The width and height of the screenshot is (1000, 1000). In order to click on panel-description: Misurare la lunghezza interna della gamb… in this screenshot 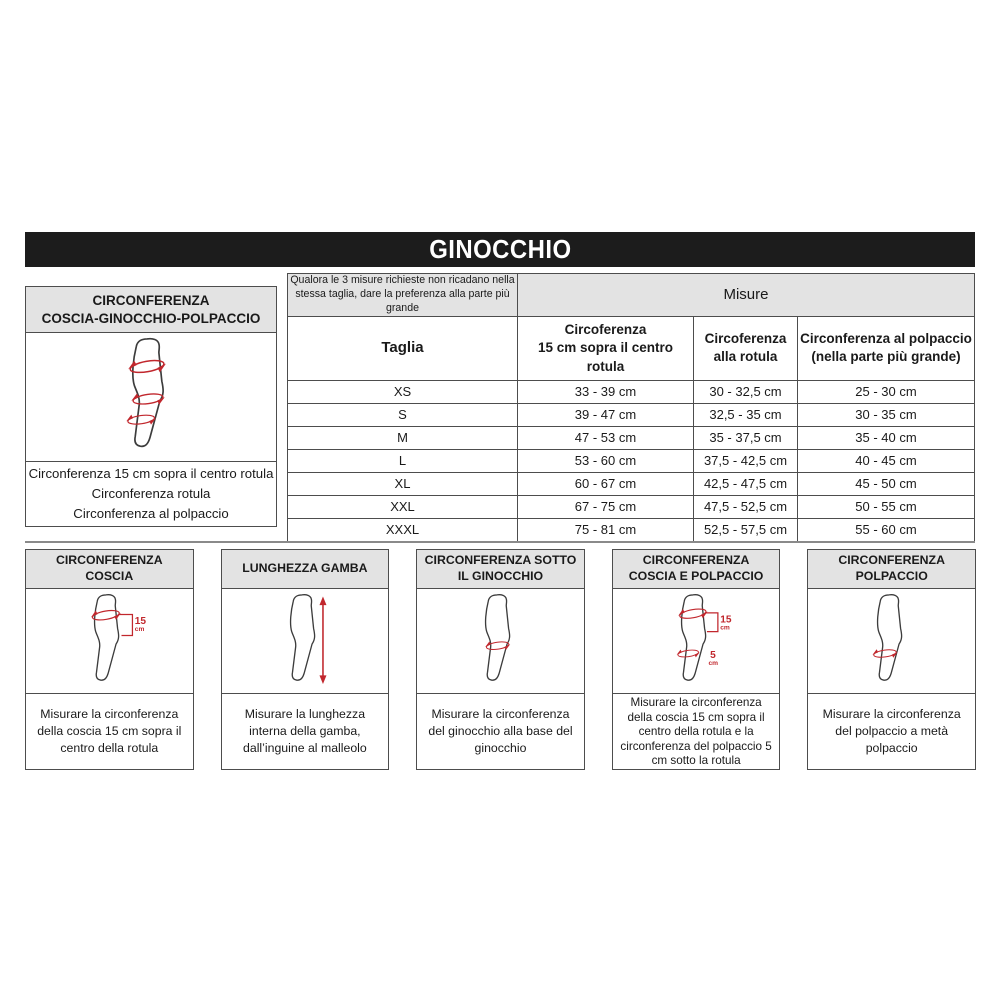, I will do `click(305, 731)`.